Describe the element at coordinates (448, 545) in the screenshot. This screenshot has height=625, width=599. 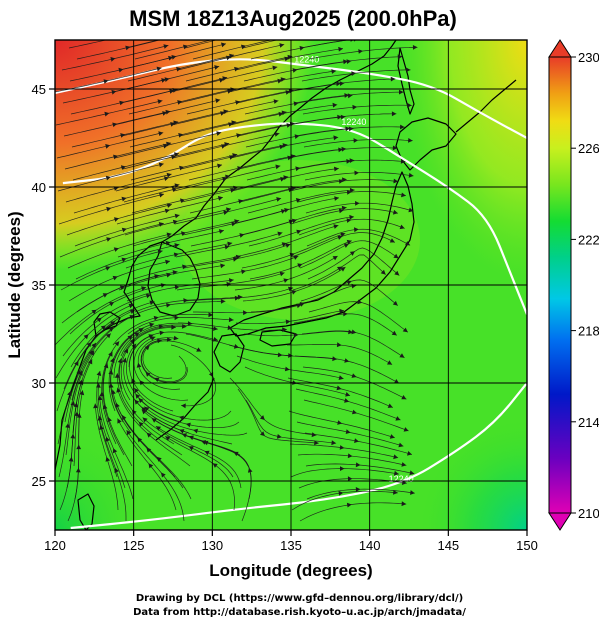
I see `x-tick-label: 145` at that location.